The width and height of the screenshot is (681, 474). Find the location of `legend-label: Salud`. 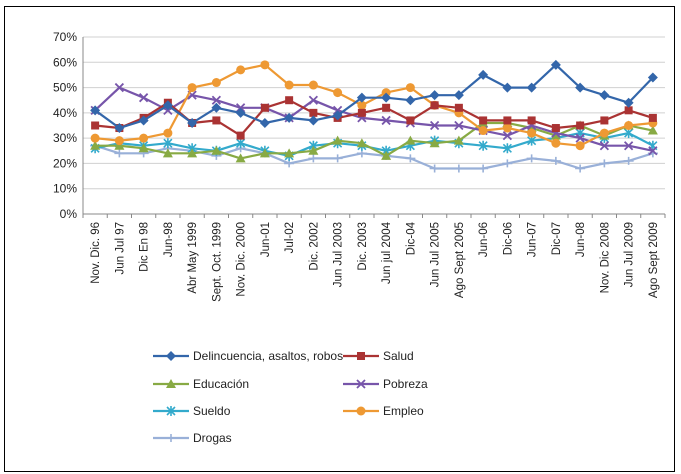

legend-label: Salud is located at coordinates (398, 356).